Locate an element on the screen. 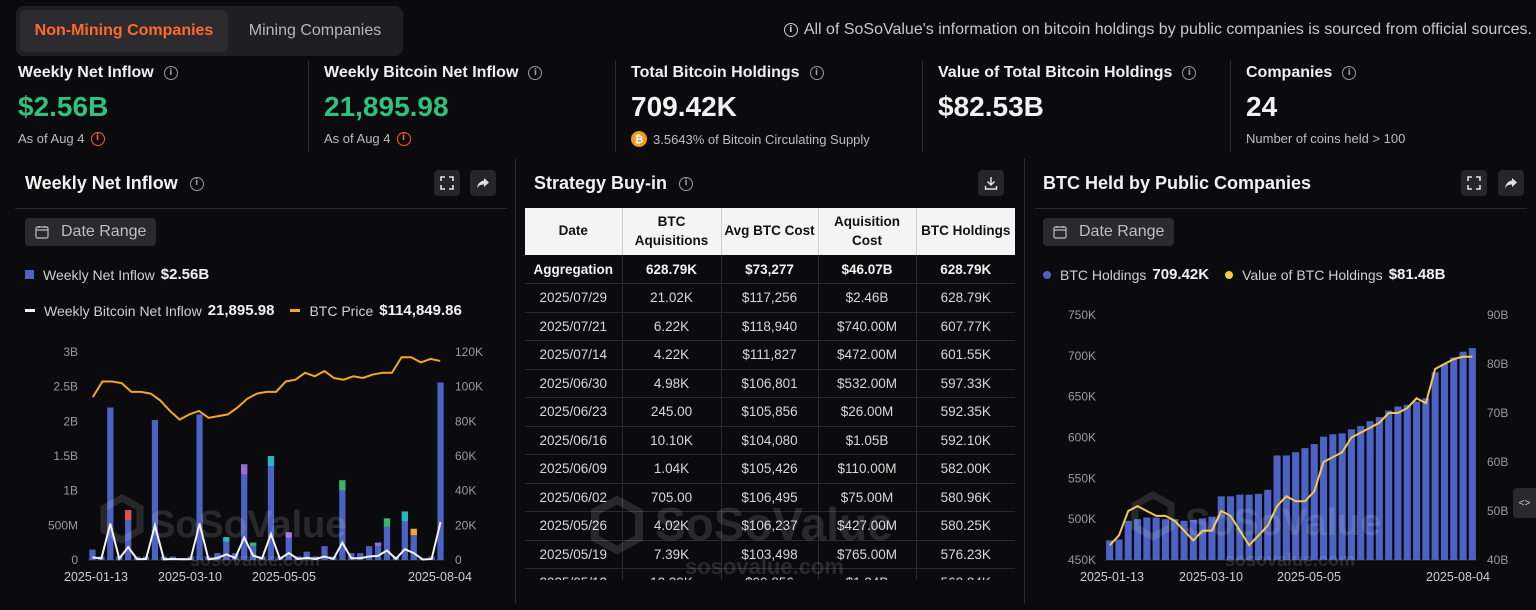  table-cell: 582.00K is located at coordinates (965, 469).